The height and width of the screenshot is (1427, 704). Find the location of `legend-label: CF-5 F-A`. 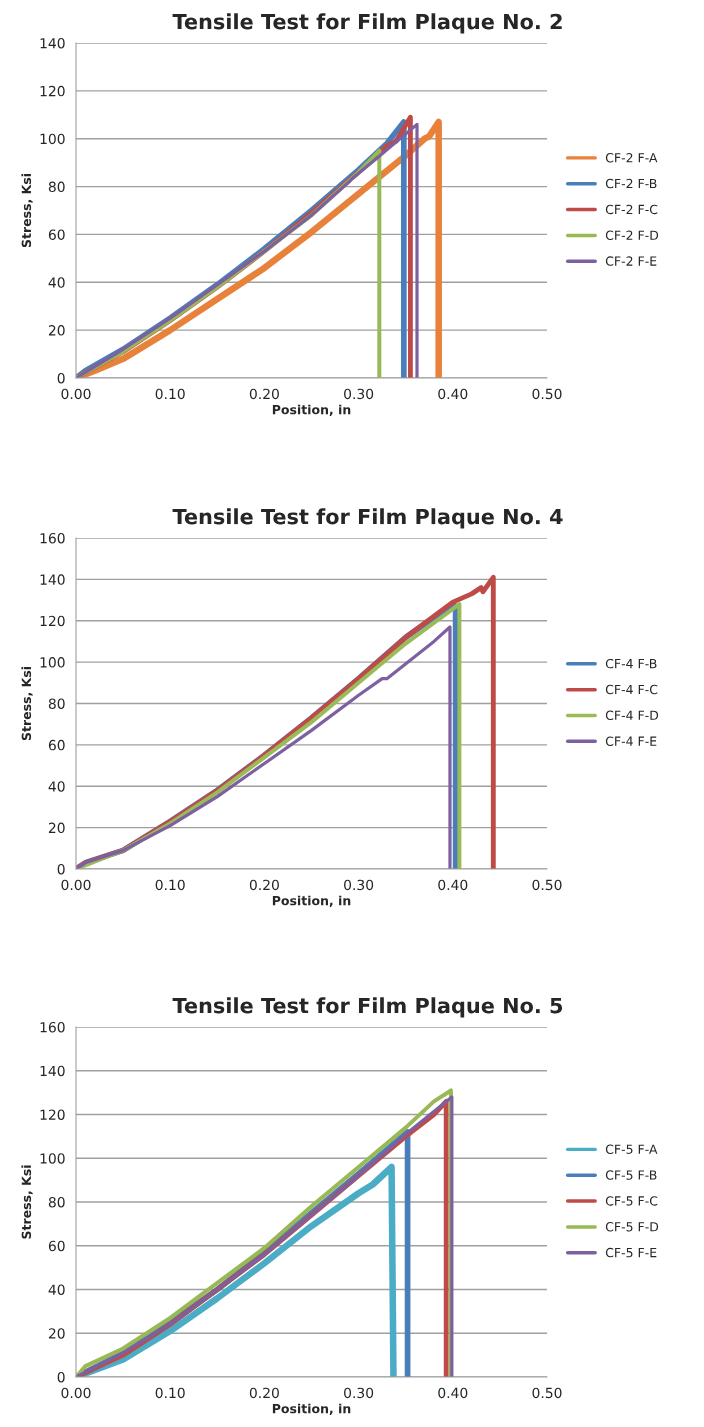

legend-label: CF-5 F-A is located at coordinates (631, 1149).